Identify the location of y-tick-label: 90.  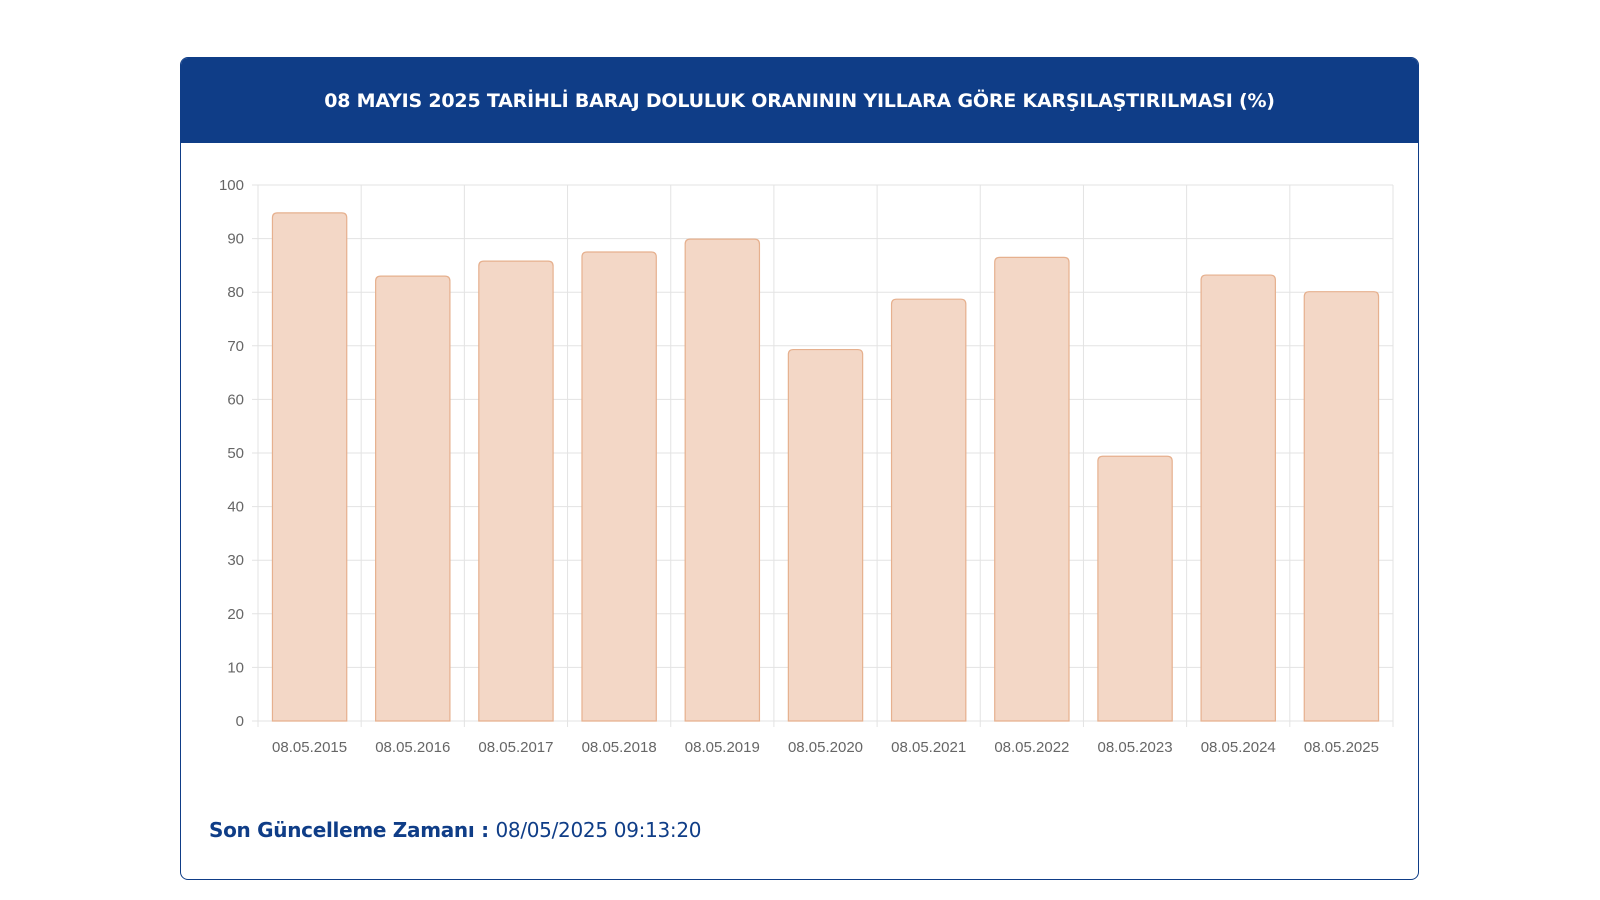
(235, 239).